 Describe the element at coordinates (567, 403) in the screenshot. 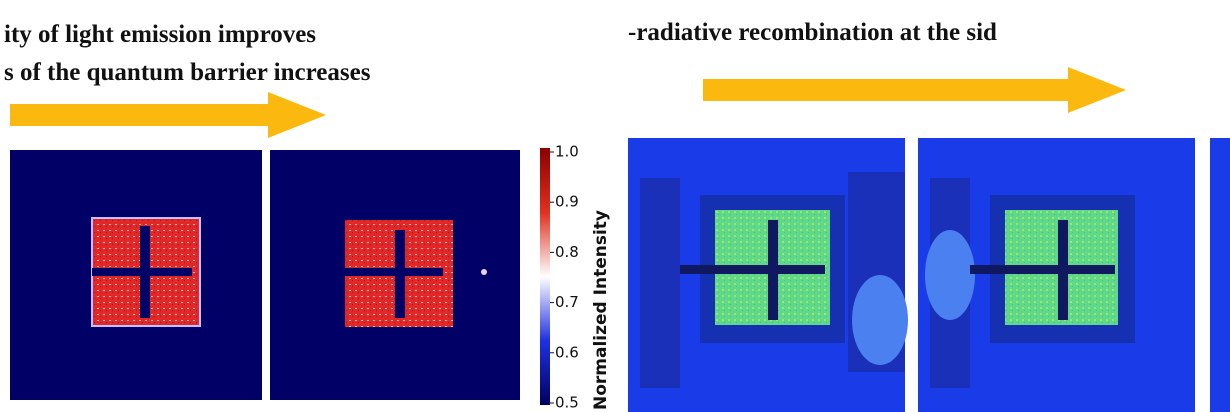

I see `tick-label: 0.5` at that location.